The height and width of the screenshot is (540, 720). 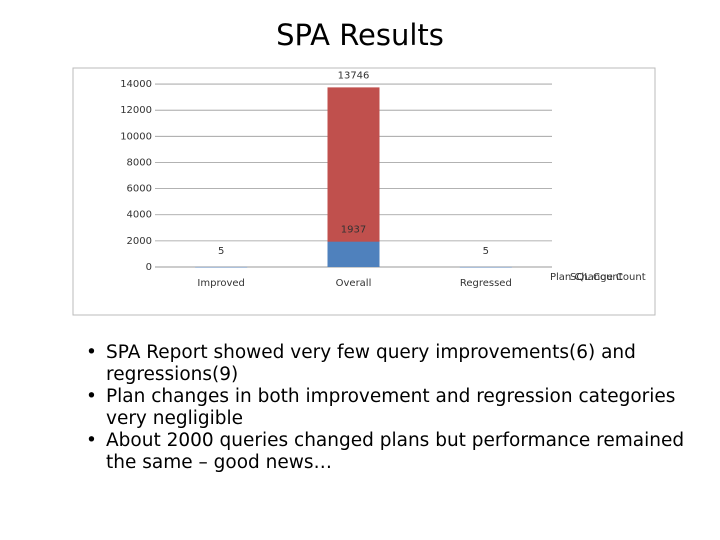 I want to click on legend-label: SQL Count, so click(x=596, y=277).